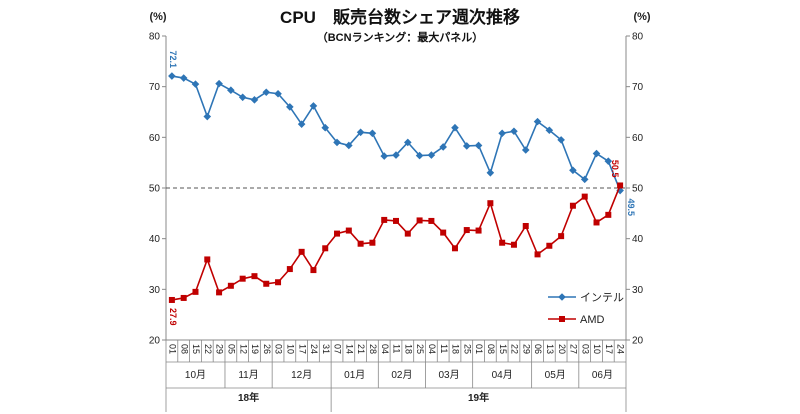  I want to click on week-label: 04, so click(385, 349).